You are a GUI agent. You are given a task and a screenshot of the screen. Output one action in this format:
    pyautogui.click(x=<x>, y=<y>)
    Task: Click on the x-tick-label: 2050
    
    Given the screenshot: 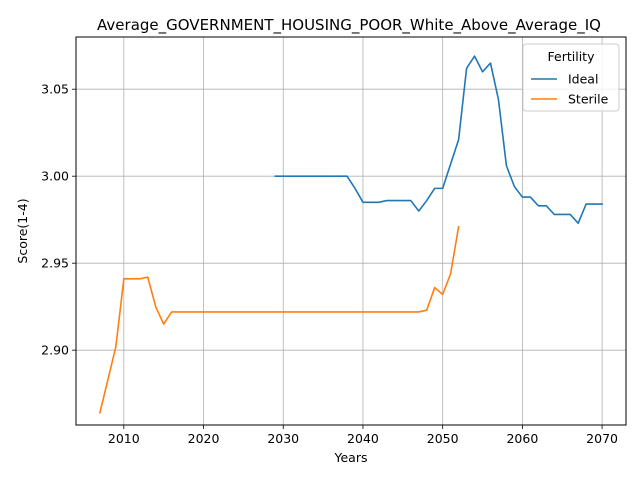 What is the action you would take?
    pyautogui.click(x=443, y=438)
    